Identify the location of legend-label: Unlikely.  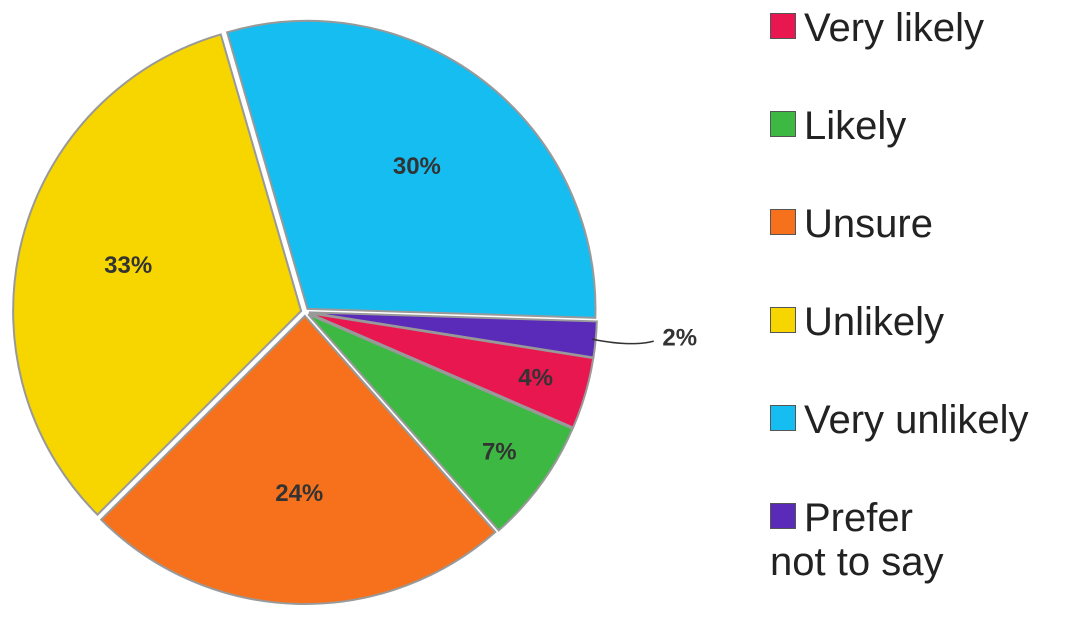
(874, 322).